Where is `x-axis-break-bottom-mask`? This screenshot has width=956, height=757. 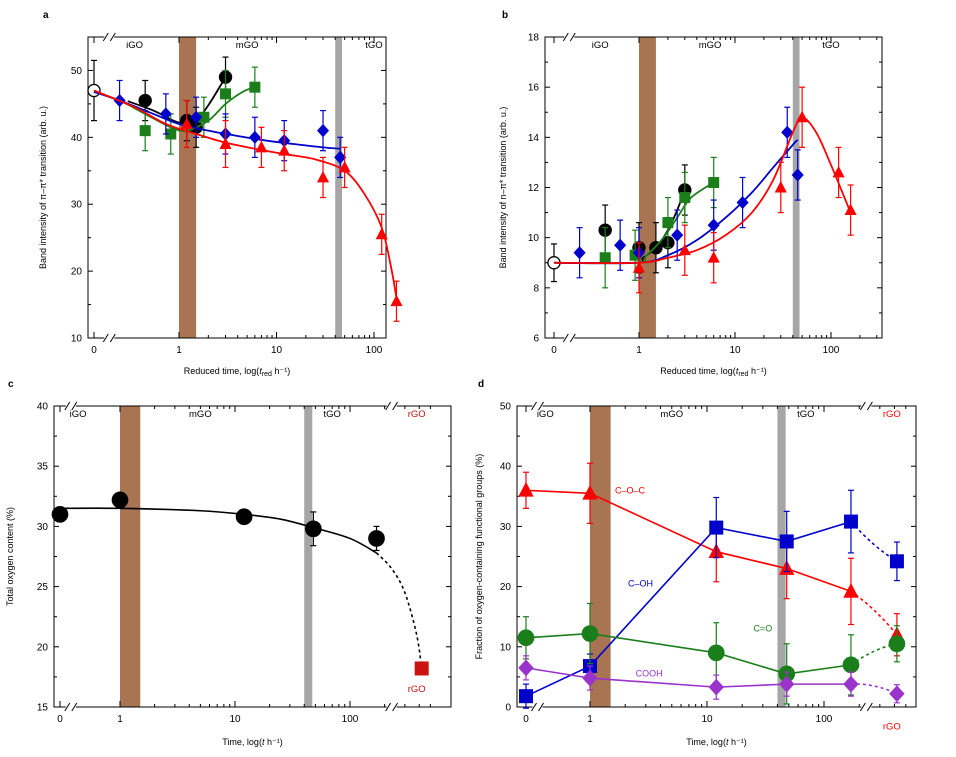
x-axis-break-bottom-mask is located at coordinates (70, 707).